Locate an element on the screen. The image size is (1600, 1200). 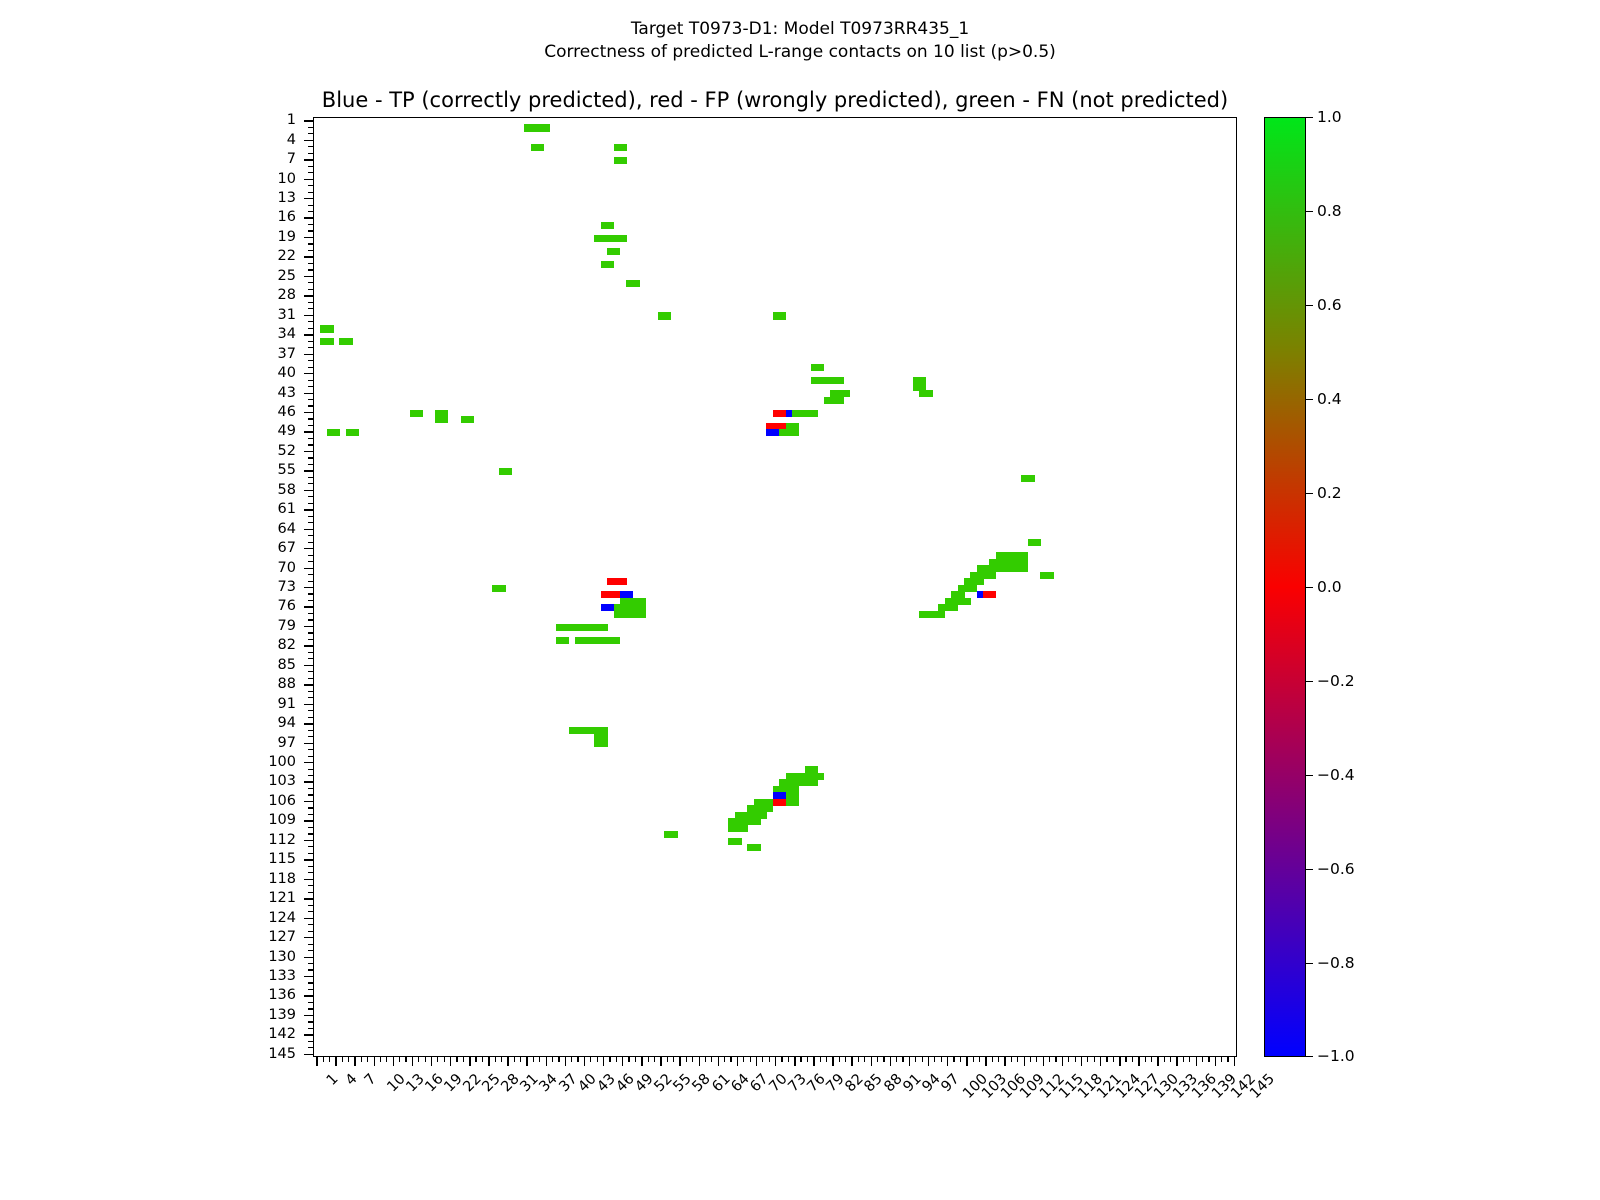
colorbar-gradient is located at coordinates (1285, 587).